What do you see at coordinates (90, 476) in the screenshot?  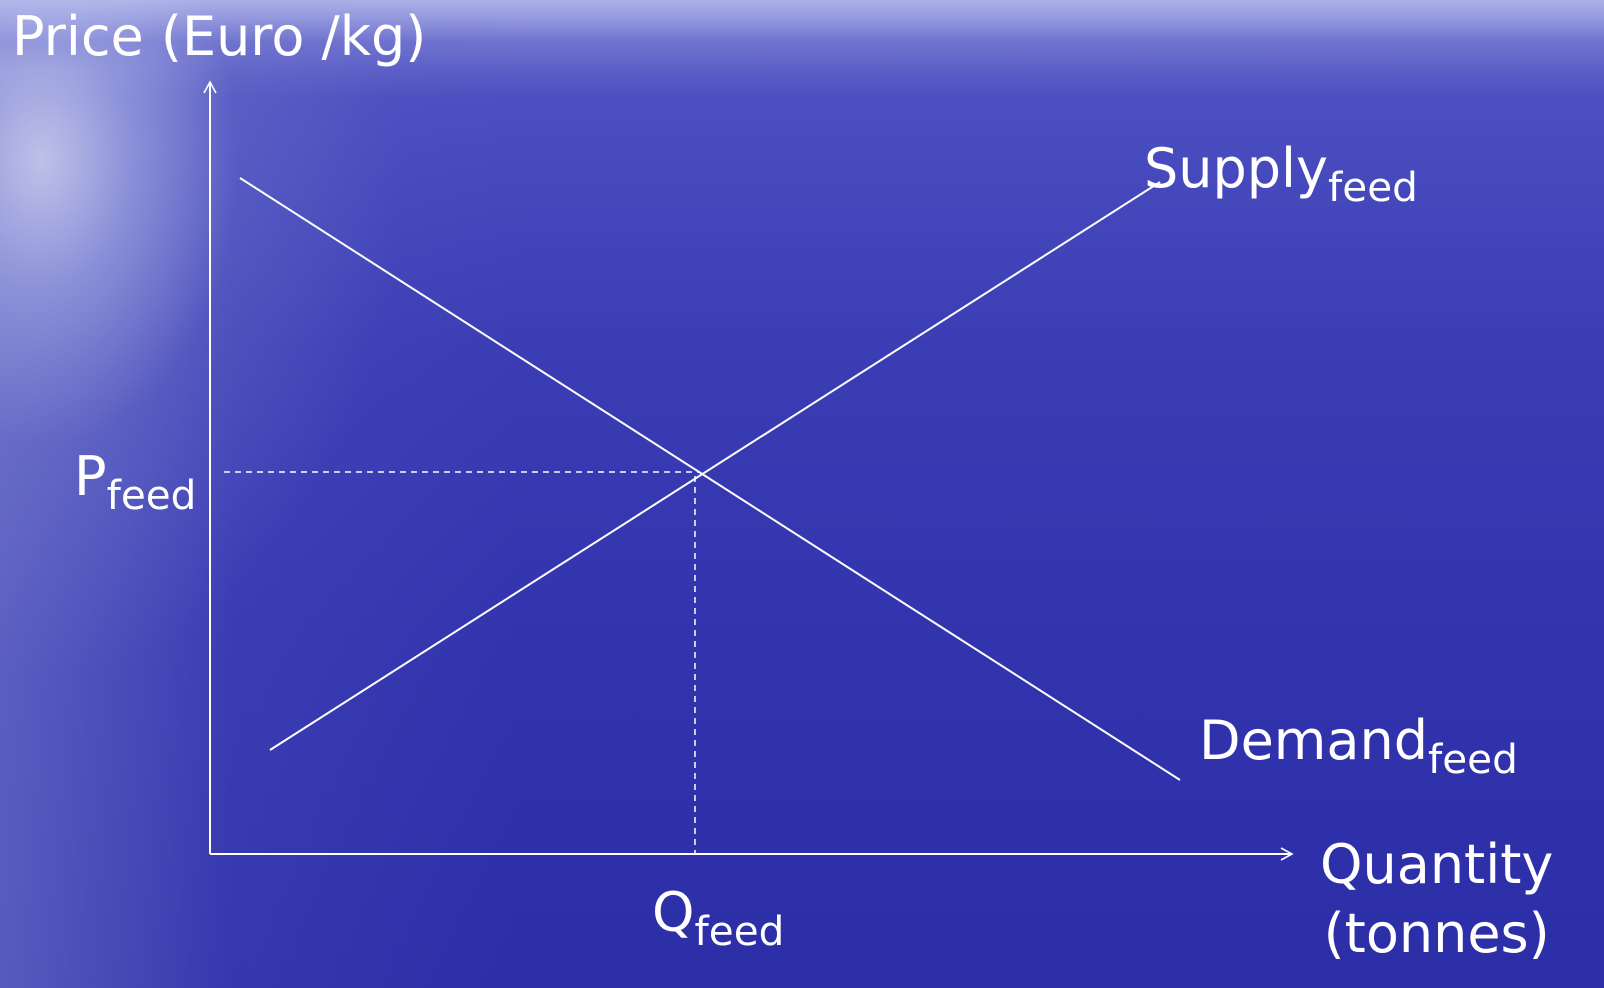 I see `price-symbol: P` at bounding box center [90, 476].